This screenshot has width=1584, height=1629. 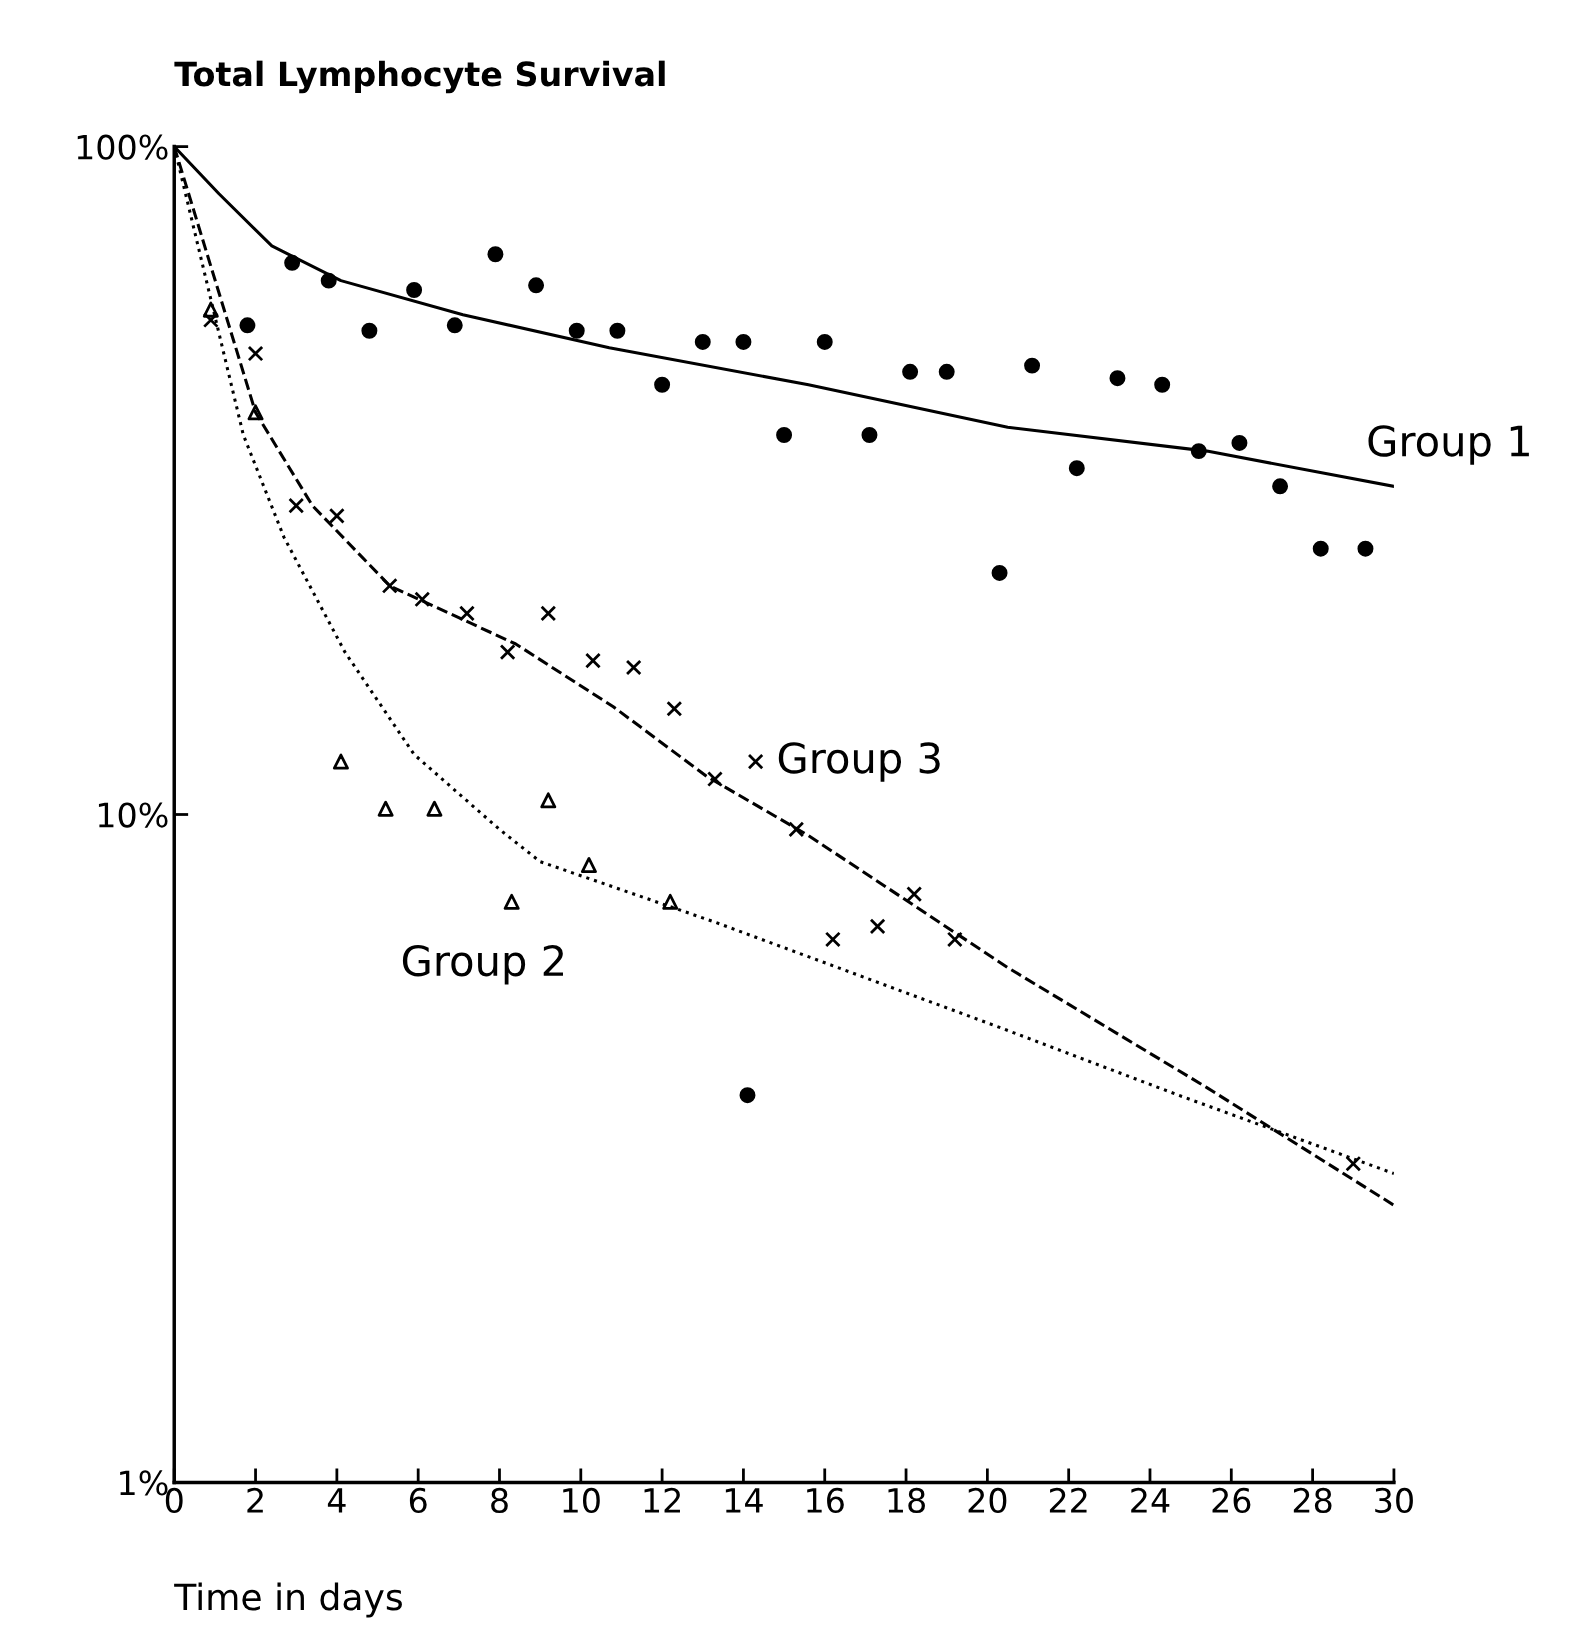 What do you see at coordinates (174, 1500) in the screenshot?
I see `x-tick-label: 0` at bounding box center [174, 1500].